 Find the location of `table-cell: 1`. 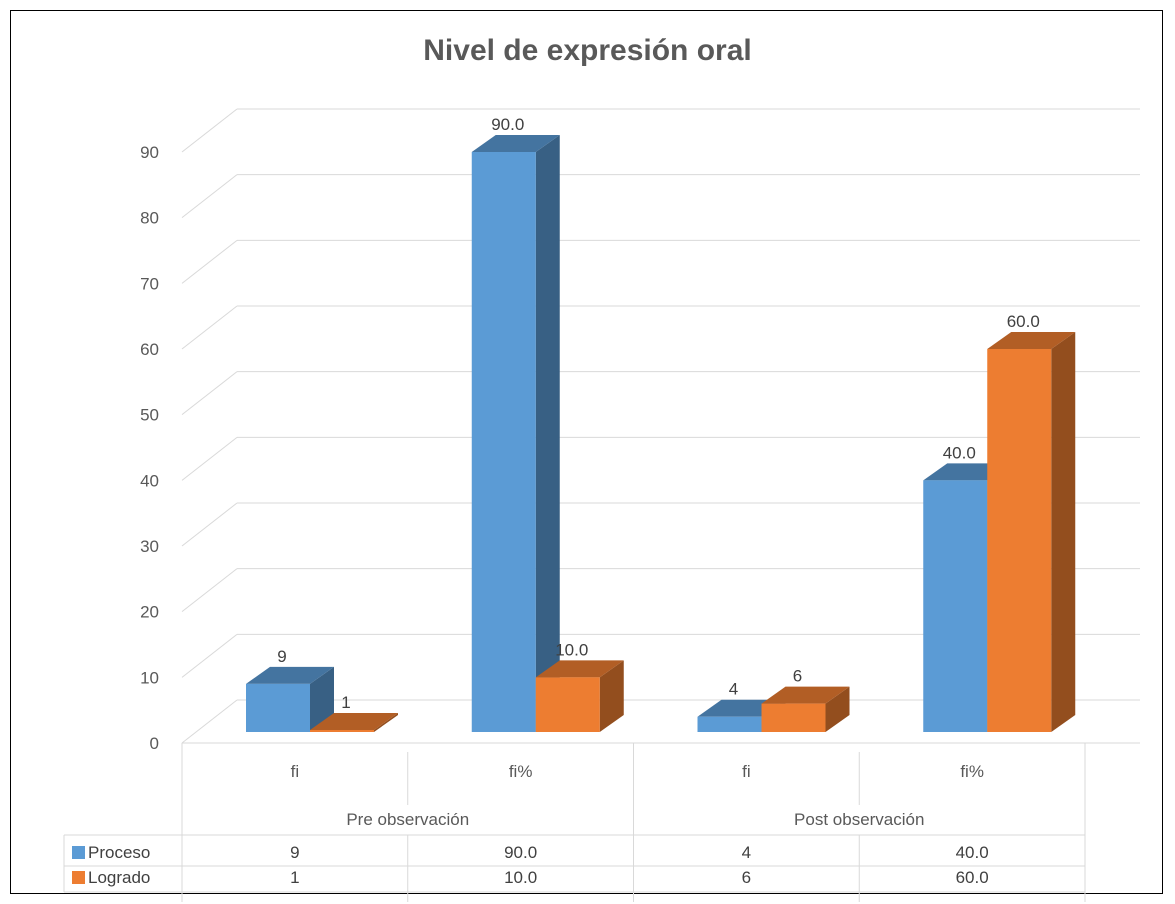

table-cell: 1 is located at coordinates (294, 877).